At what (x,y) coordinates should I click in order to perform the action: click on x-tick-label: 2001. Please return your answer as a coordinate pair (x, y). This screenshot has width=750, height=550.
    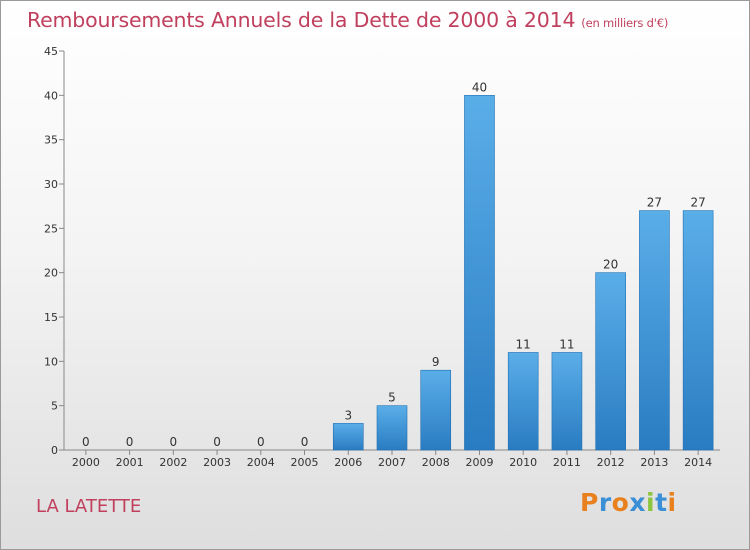
    Looking at the image, I should click on (130, 462).